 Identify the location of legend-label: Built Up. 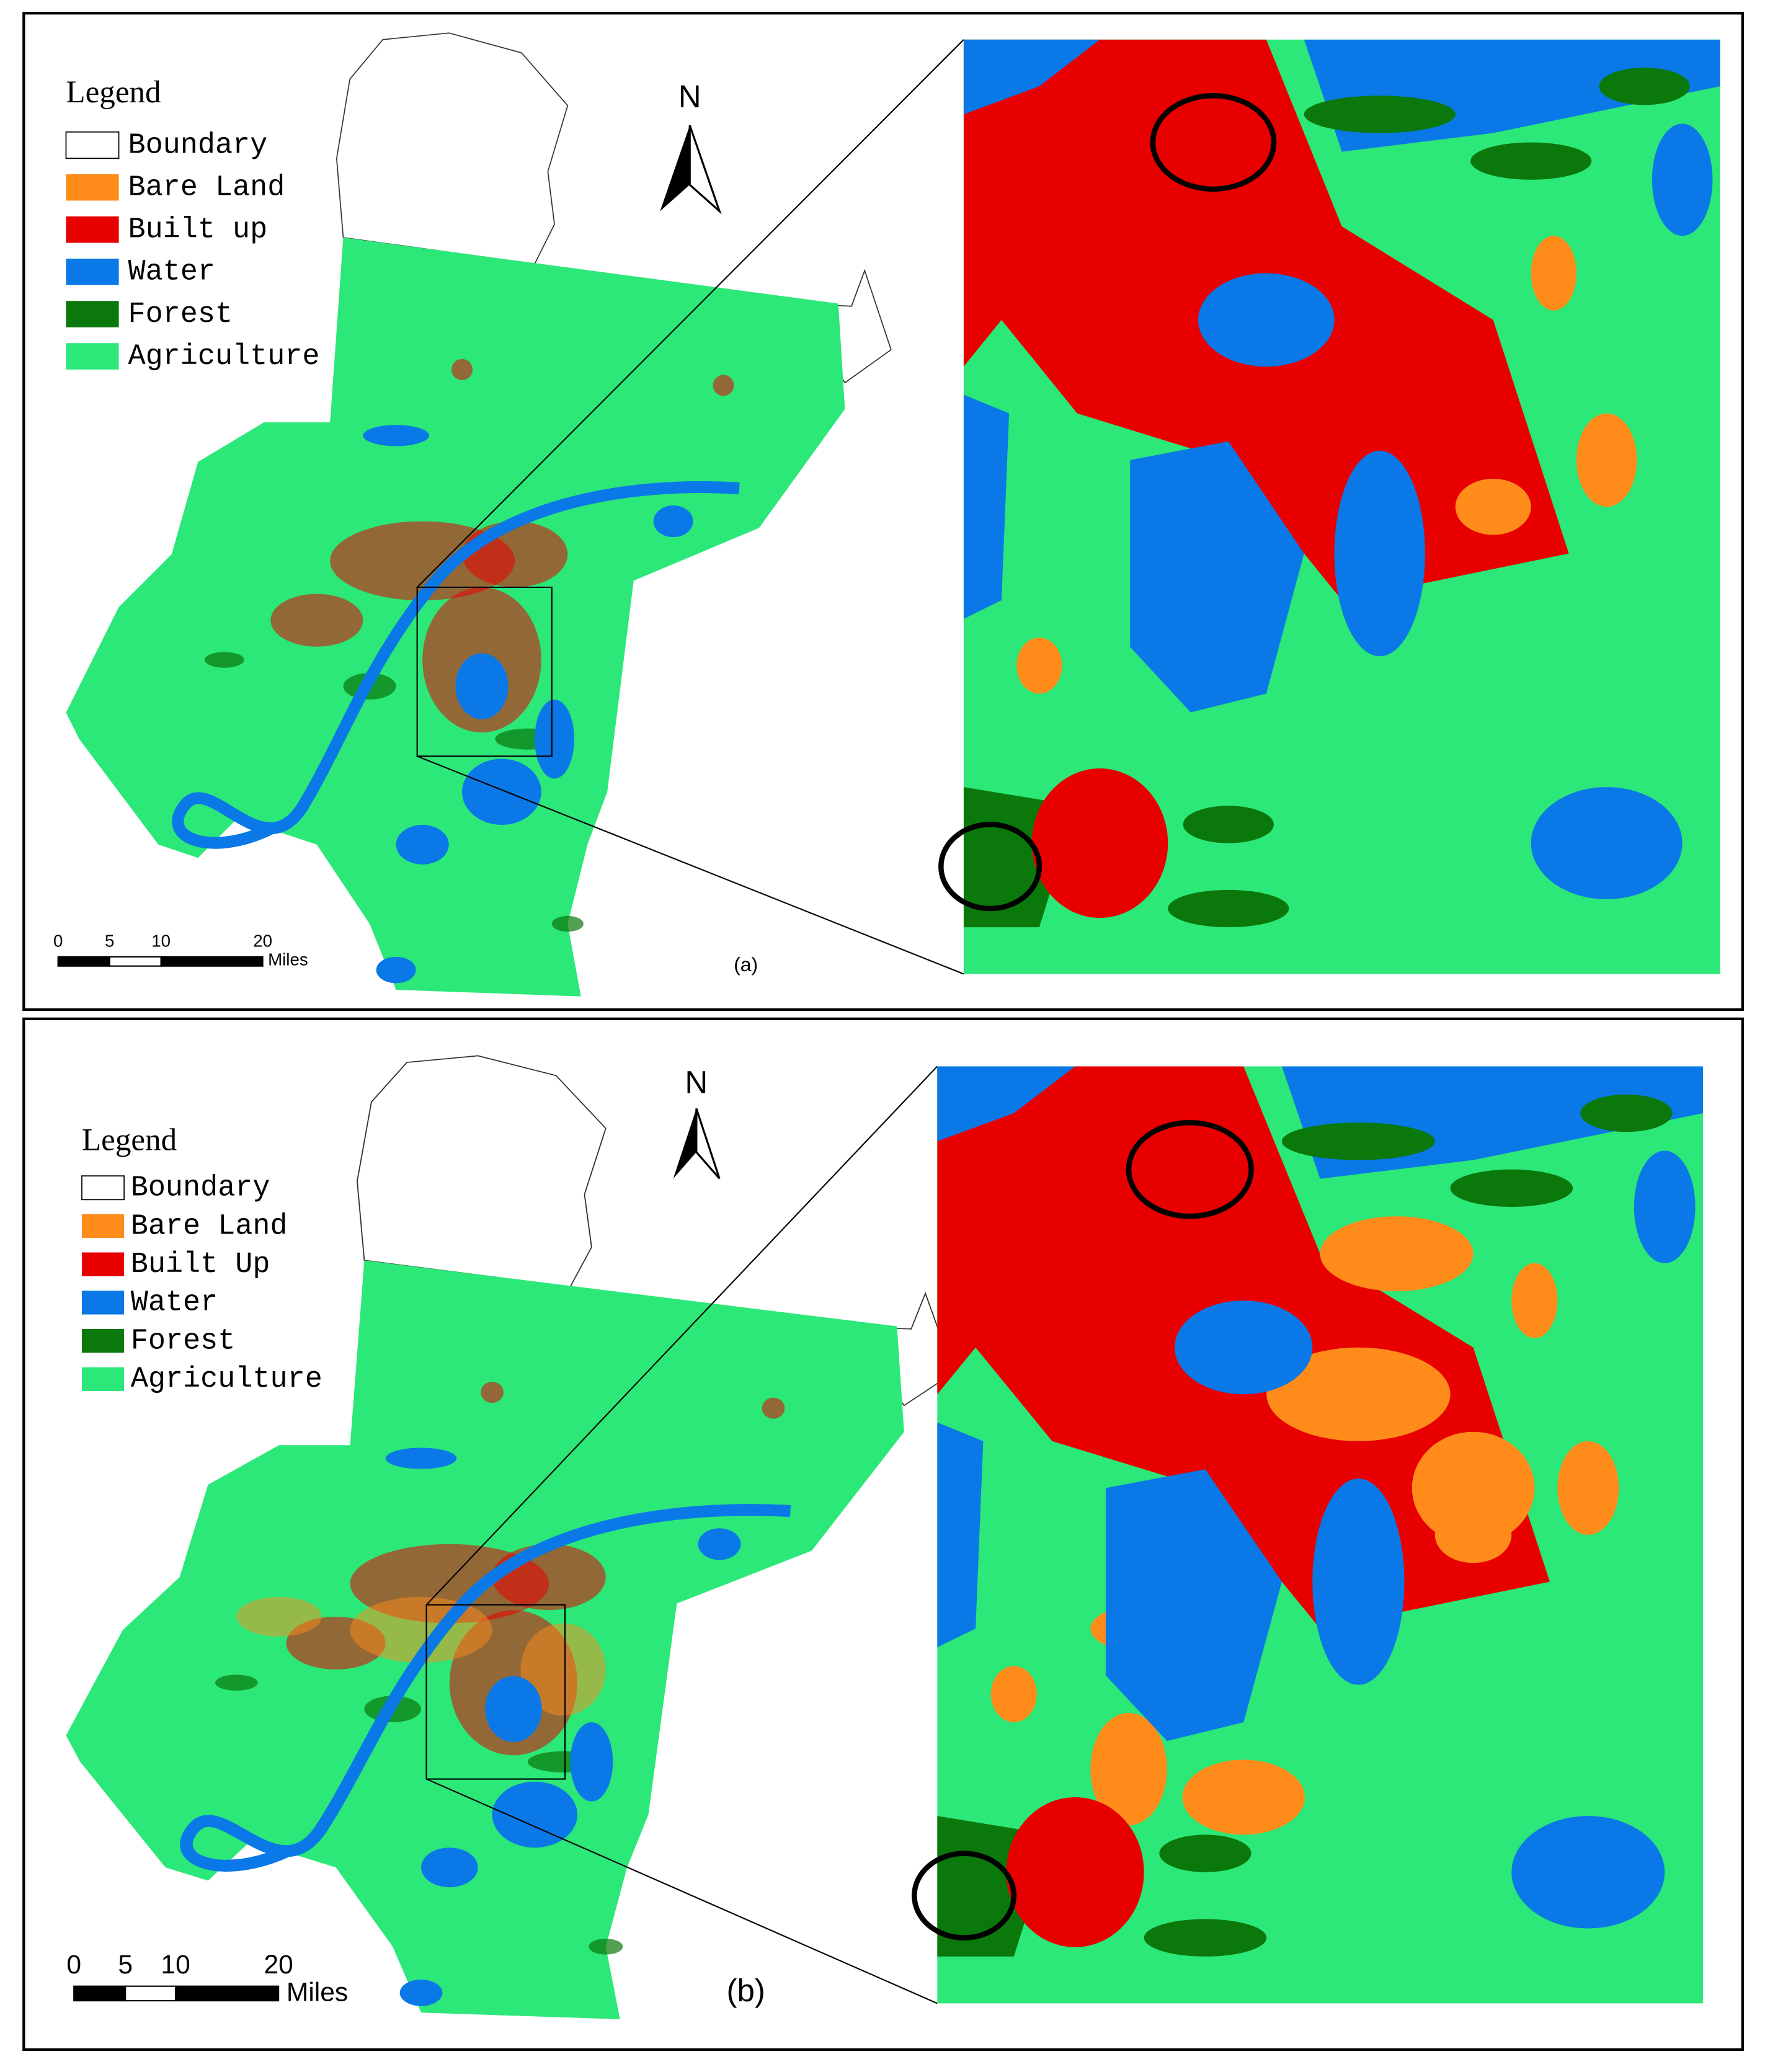
(200, 1264).